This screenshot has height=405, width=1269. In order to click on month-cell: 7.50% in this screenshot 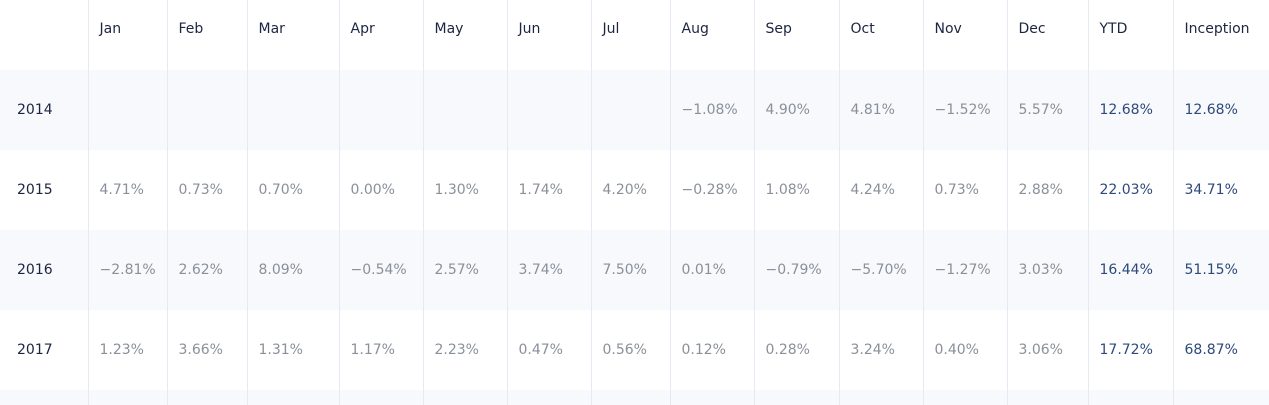, I will do `click(630, 270)`.